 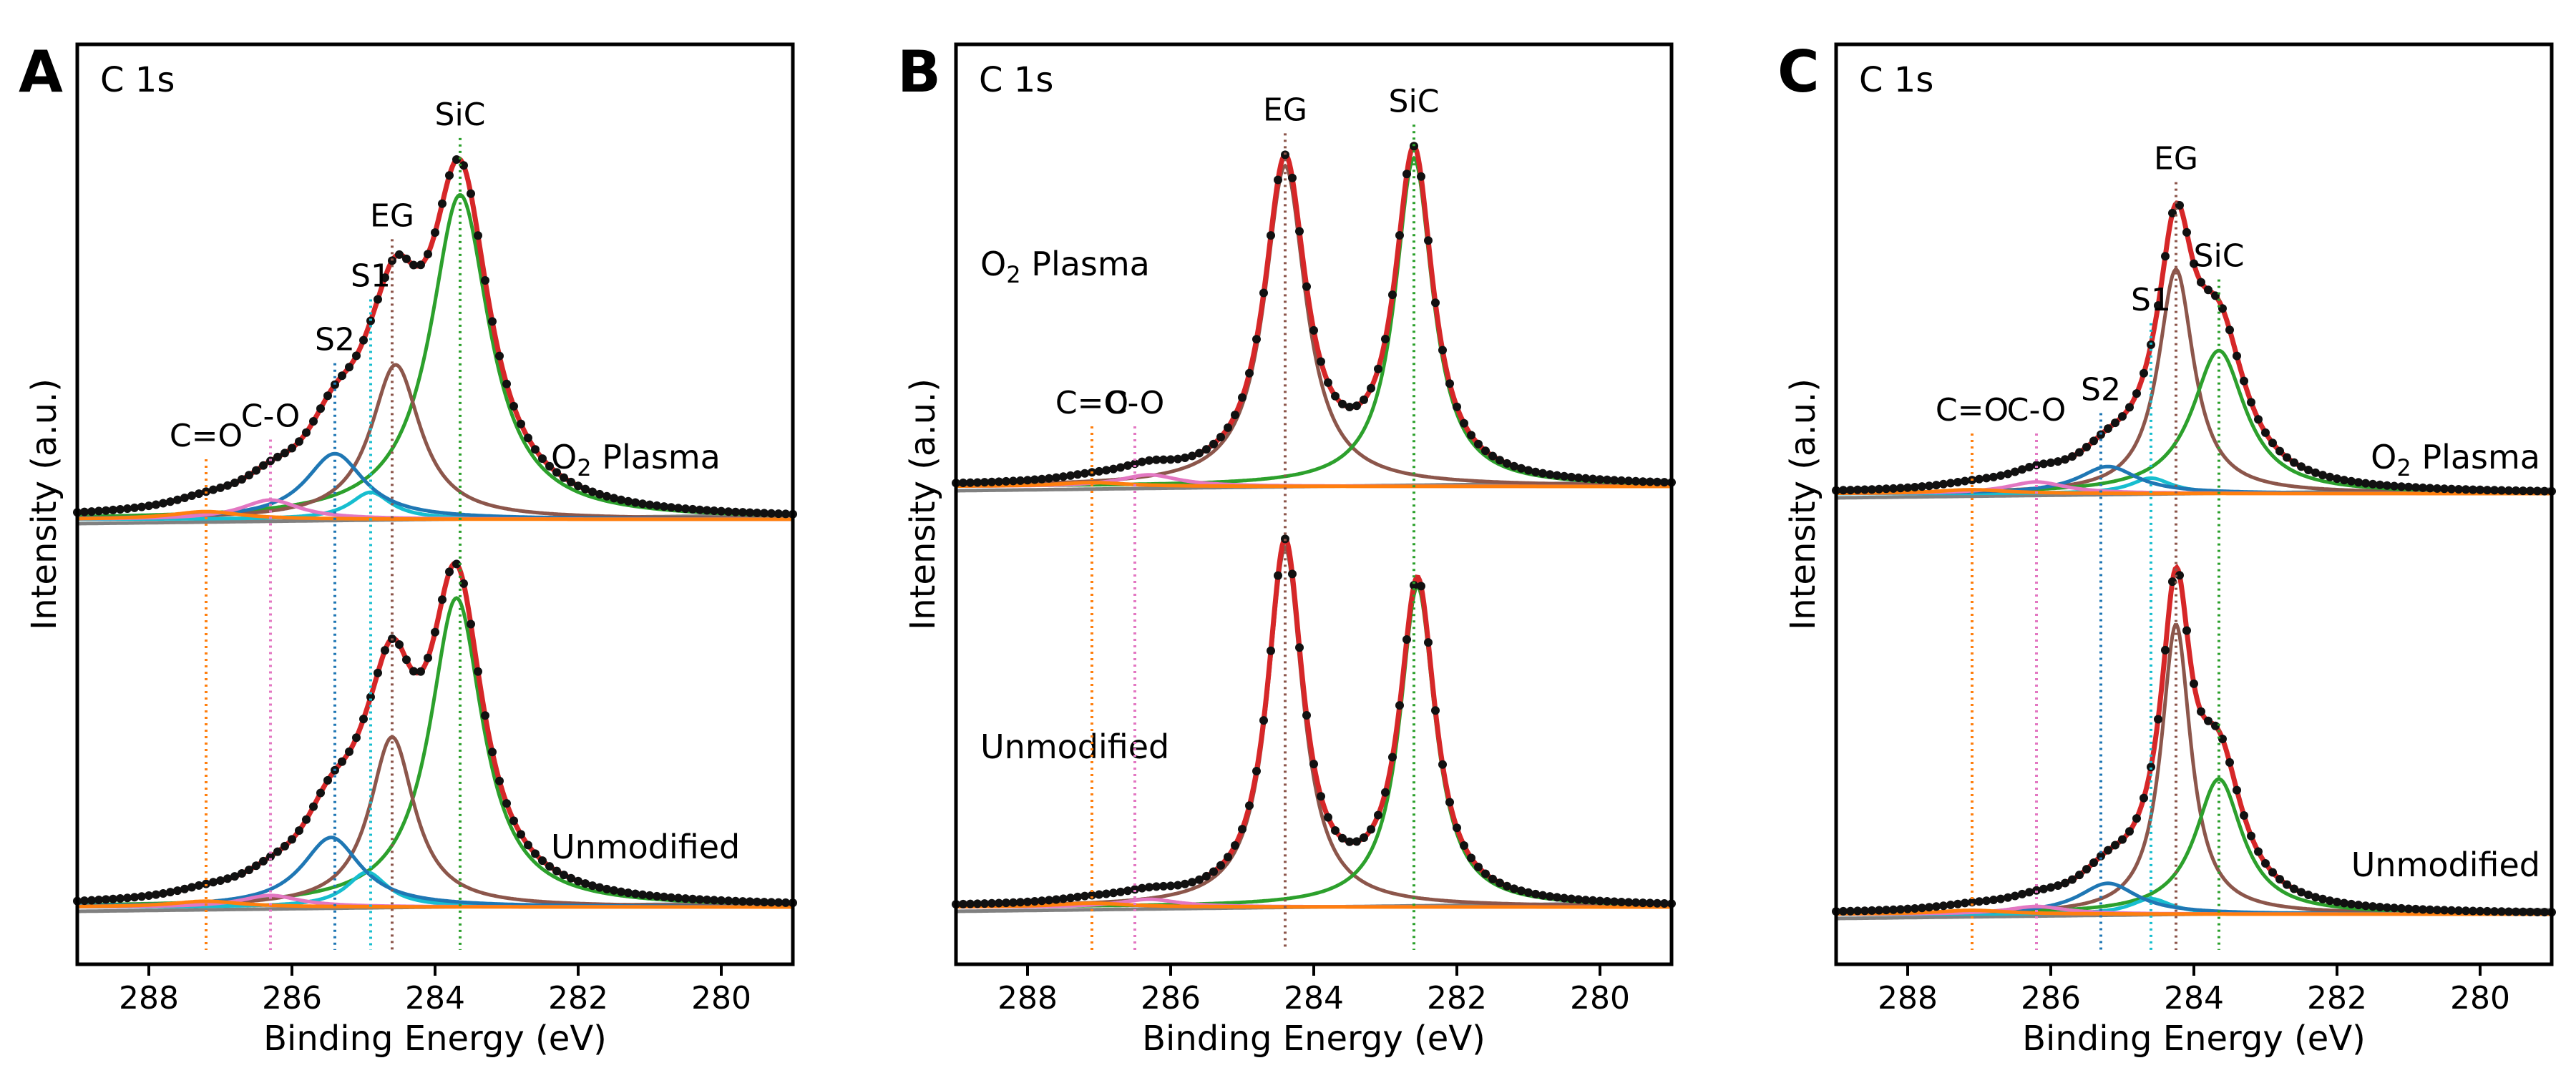 I want to click on x-tick-label: 284, so click(x=1314, y=998).